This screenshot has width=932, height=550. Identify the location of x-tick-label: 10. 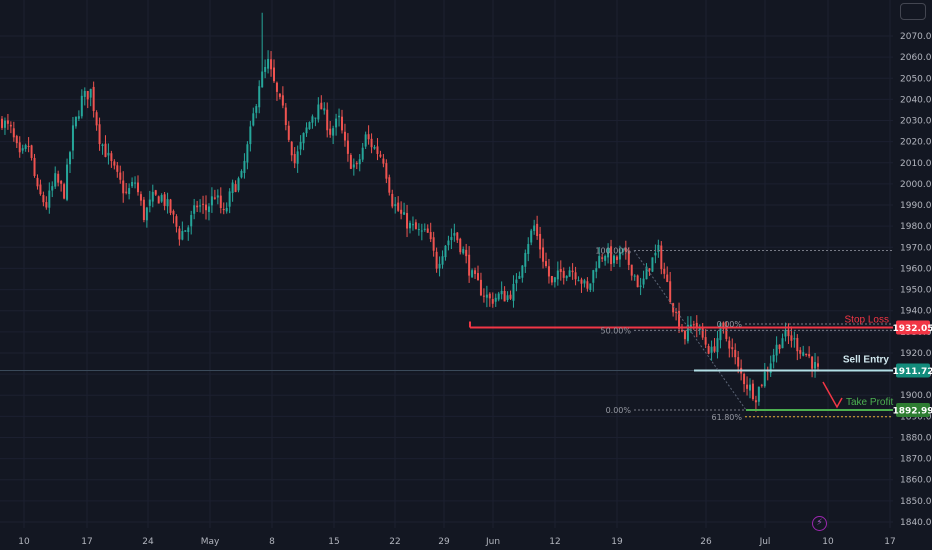
(828, 542).